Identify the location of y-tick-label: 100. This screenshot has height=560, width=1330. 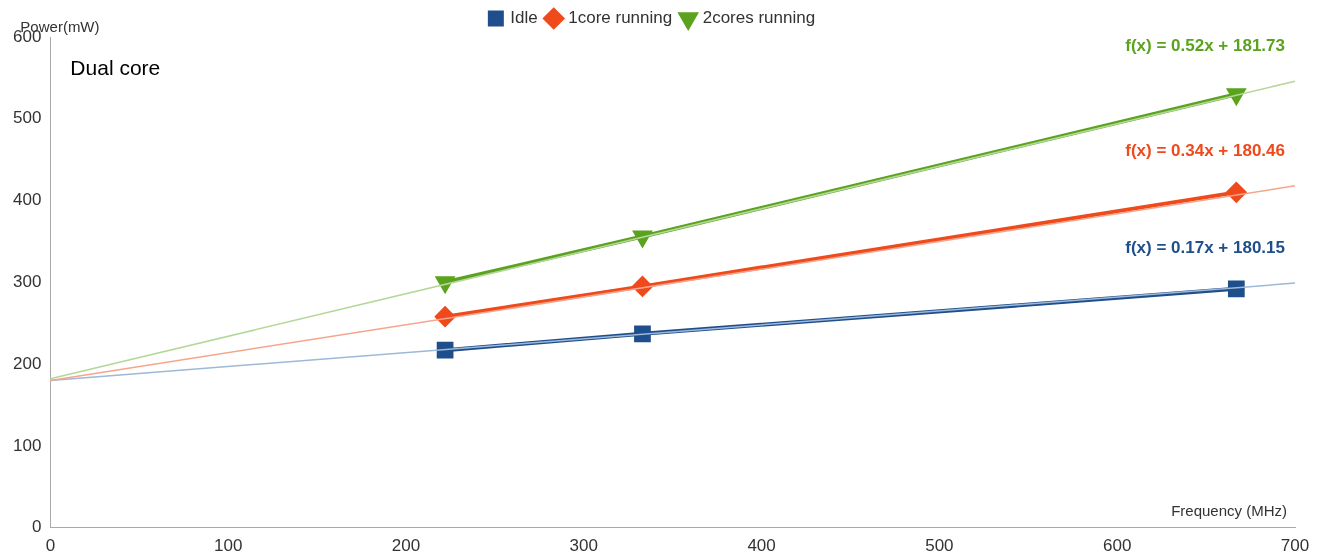
(27, 445).